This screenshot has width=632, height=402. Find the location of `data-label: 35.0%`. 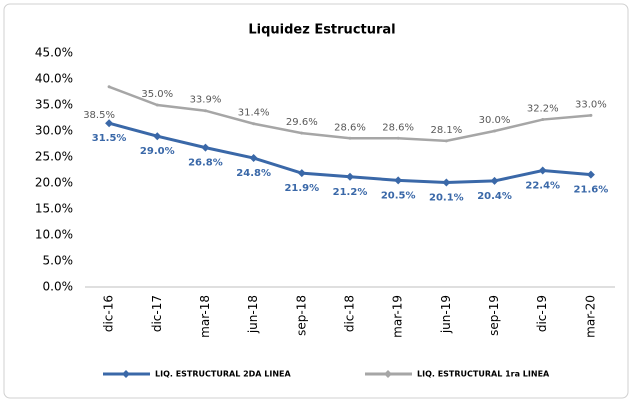

data-label: 35.0% is located at coordinates (157, 94).